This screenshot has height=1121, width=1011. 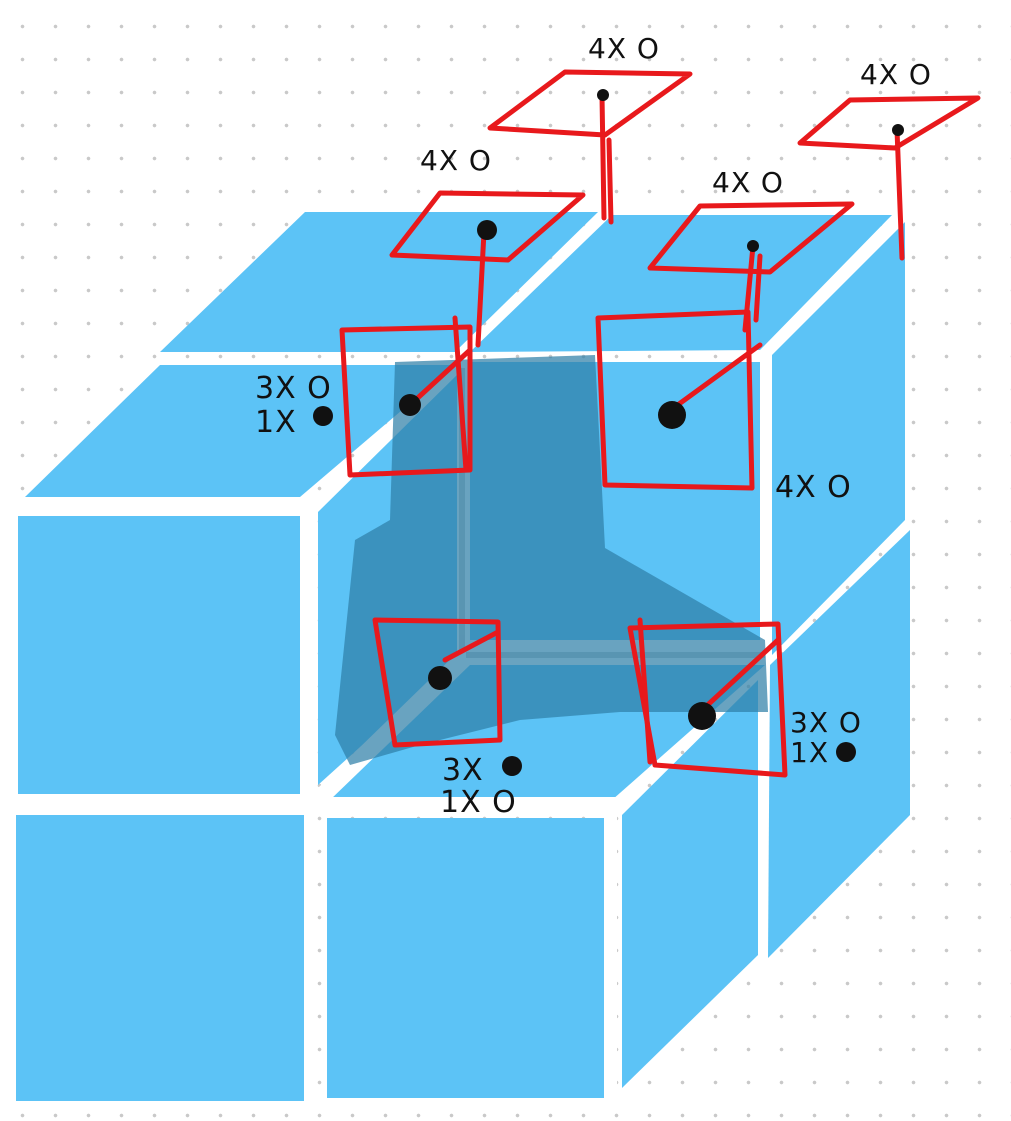 I want to click on plane-top-mid-right, so click(x=751, y=238).